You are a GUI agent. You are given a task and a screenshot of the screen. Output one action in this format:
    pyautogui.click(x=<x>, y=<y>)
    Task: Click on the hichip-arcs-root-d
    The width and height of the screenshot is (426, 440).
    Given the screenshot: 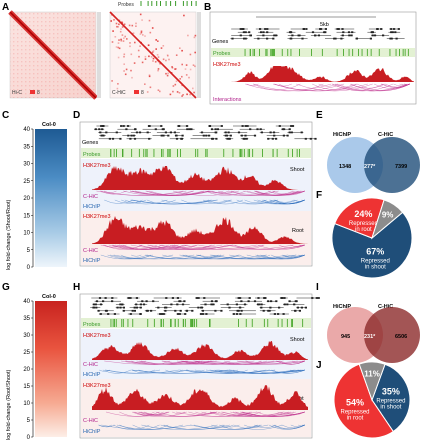 What is the action you would take?
    pyautogui.click(x=203, y=257)
    